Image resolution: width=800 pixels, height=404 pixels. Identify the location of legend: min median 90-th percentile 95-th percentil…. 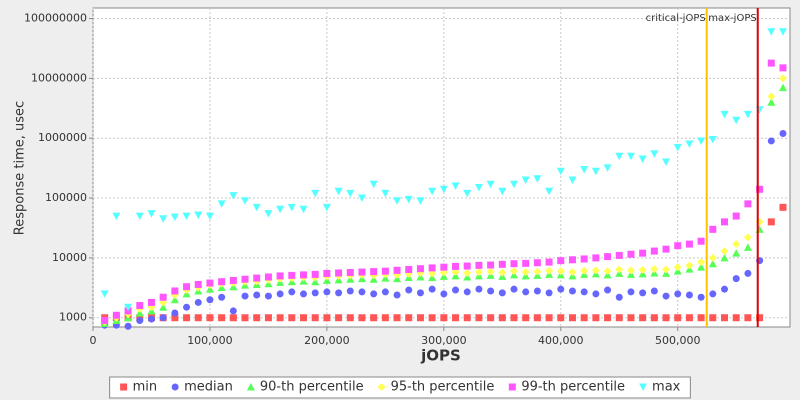
(400, 387).